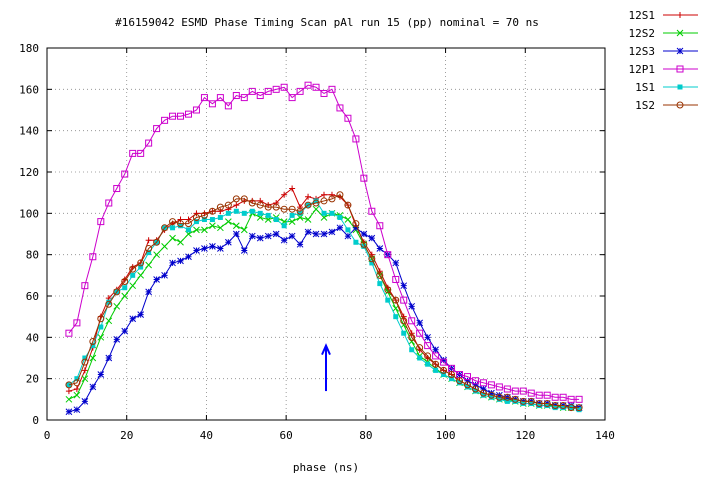 This screenshot has width=720, height=493. What do you see at coordinates (29, 172) in the screenshot?
I see `y-tick-label: 120` at bounding box center [29, 172].